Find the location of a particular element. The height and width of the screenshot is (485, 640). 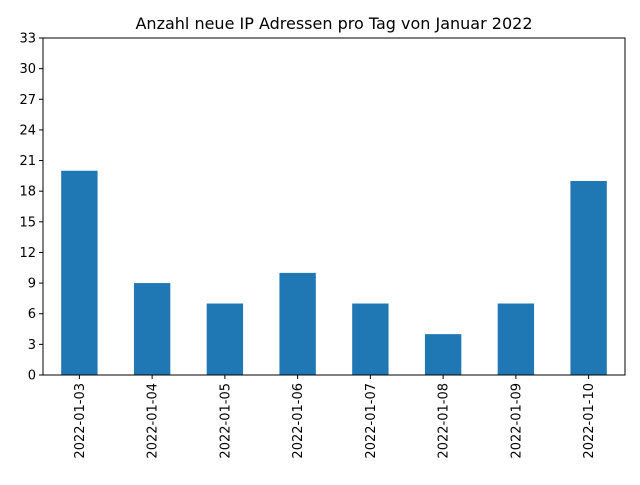

y-tick-label: 0 is located at coordinates (32, 376).